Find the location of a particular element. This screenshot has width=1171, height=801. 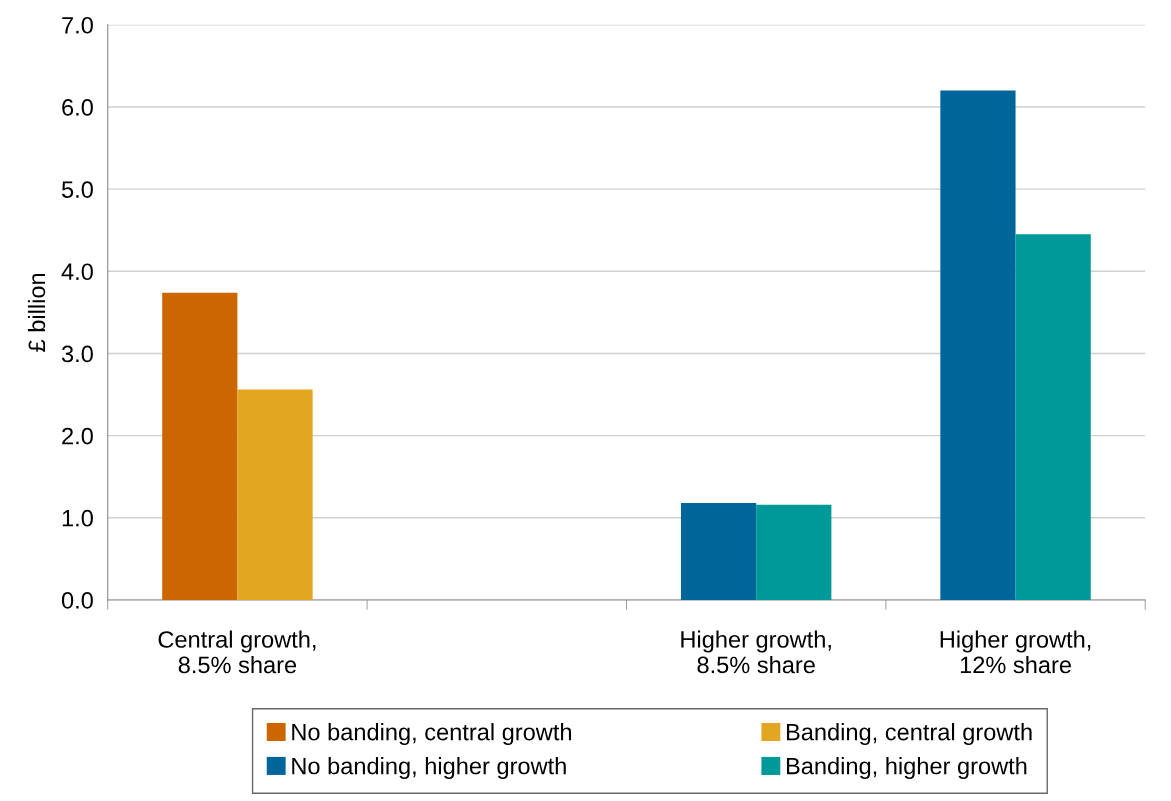

y-tick-label: 3.0 is located at coordinates (77, 354).